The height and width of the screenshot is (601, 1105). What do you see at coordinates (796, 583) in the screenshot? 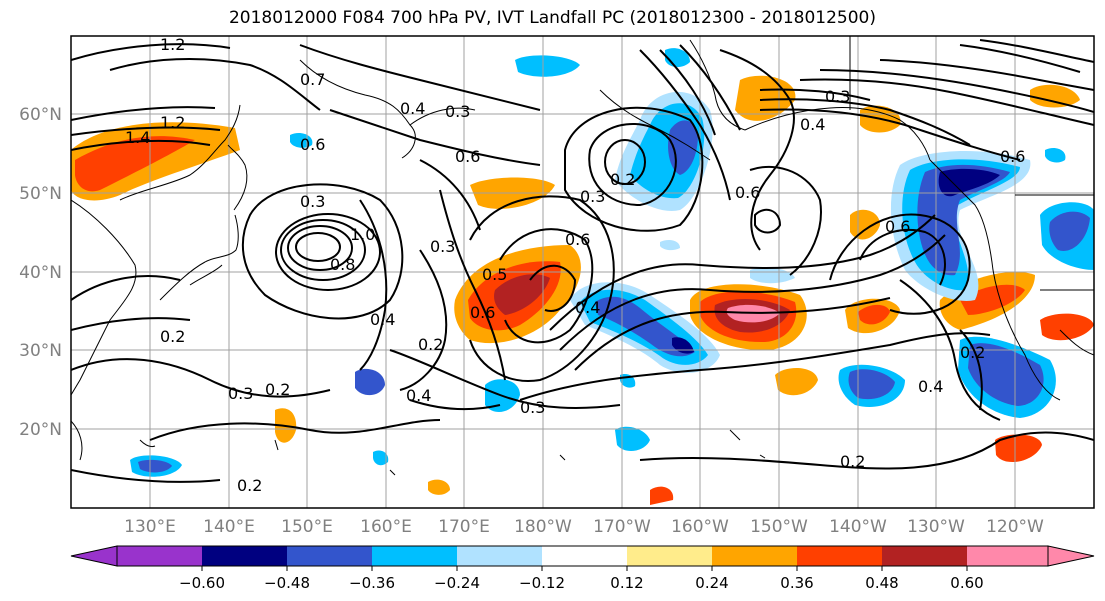
I see `colorbar-tick-label: 0.36` at bounding box center [796, 583].